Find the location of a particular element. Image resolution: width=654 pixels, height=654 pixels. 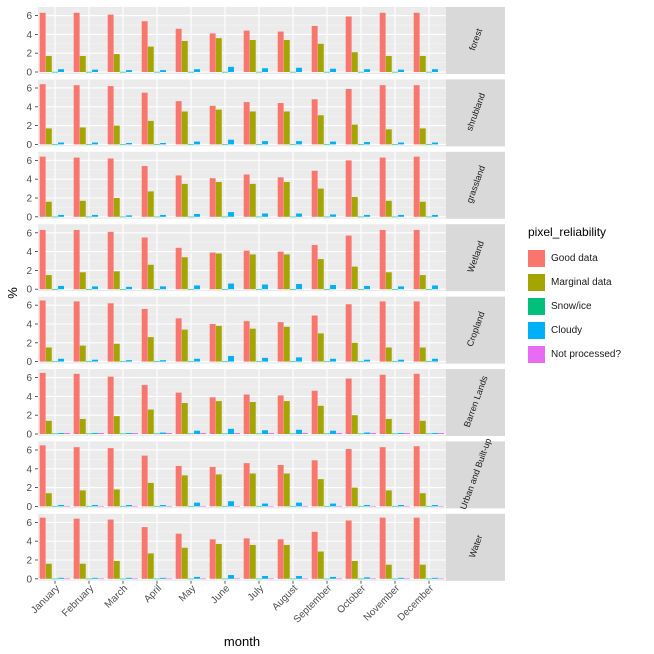

x-tick-label: August is located at coordinates (285, 598).